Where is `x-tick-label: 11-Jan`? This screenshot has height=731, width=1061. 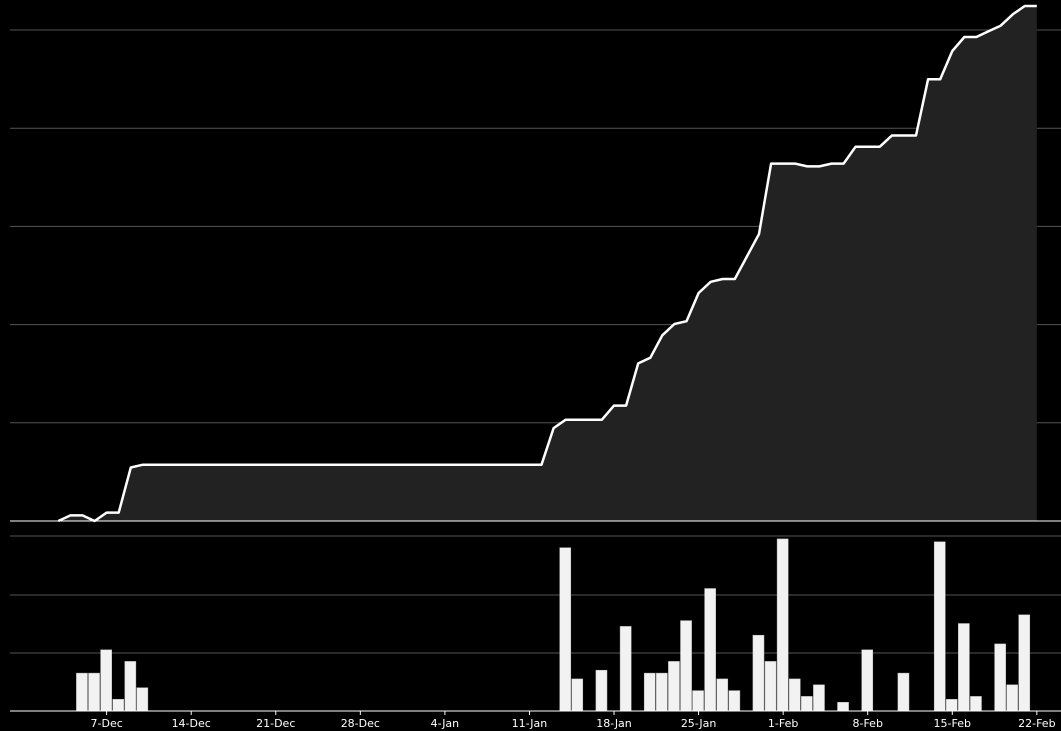 x-tick-label: 11-Jan is located at coordinates (530, 723).